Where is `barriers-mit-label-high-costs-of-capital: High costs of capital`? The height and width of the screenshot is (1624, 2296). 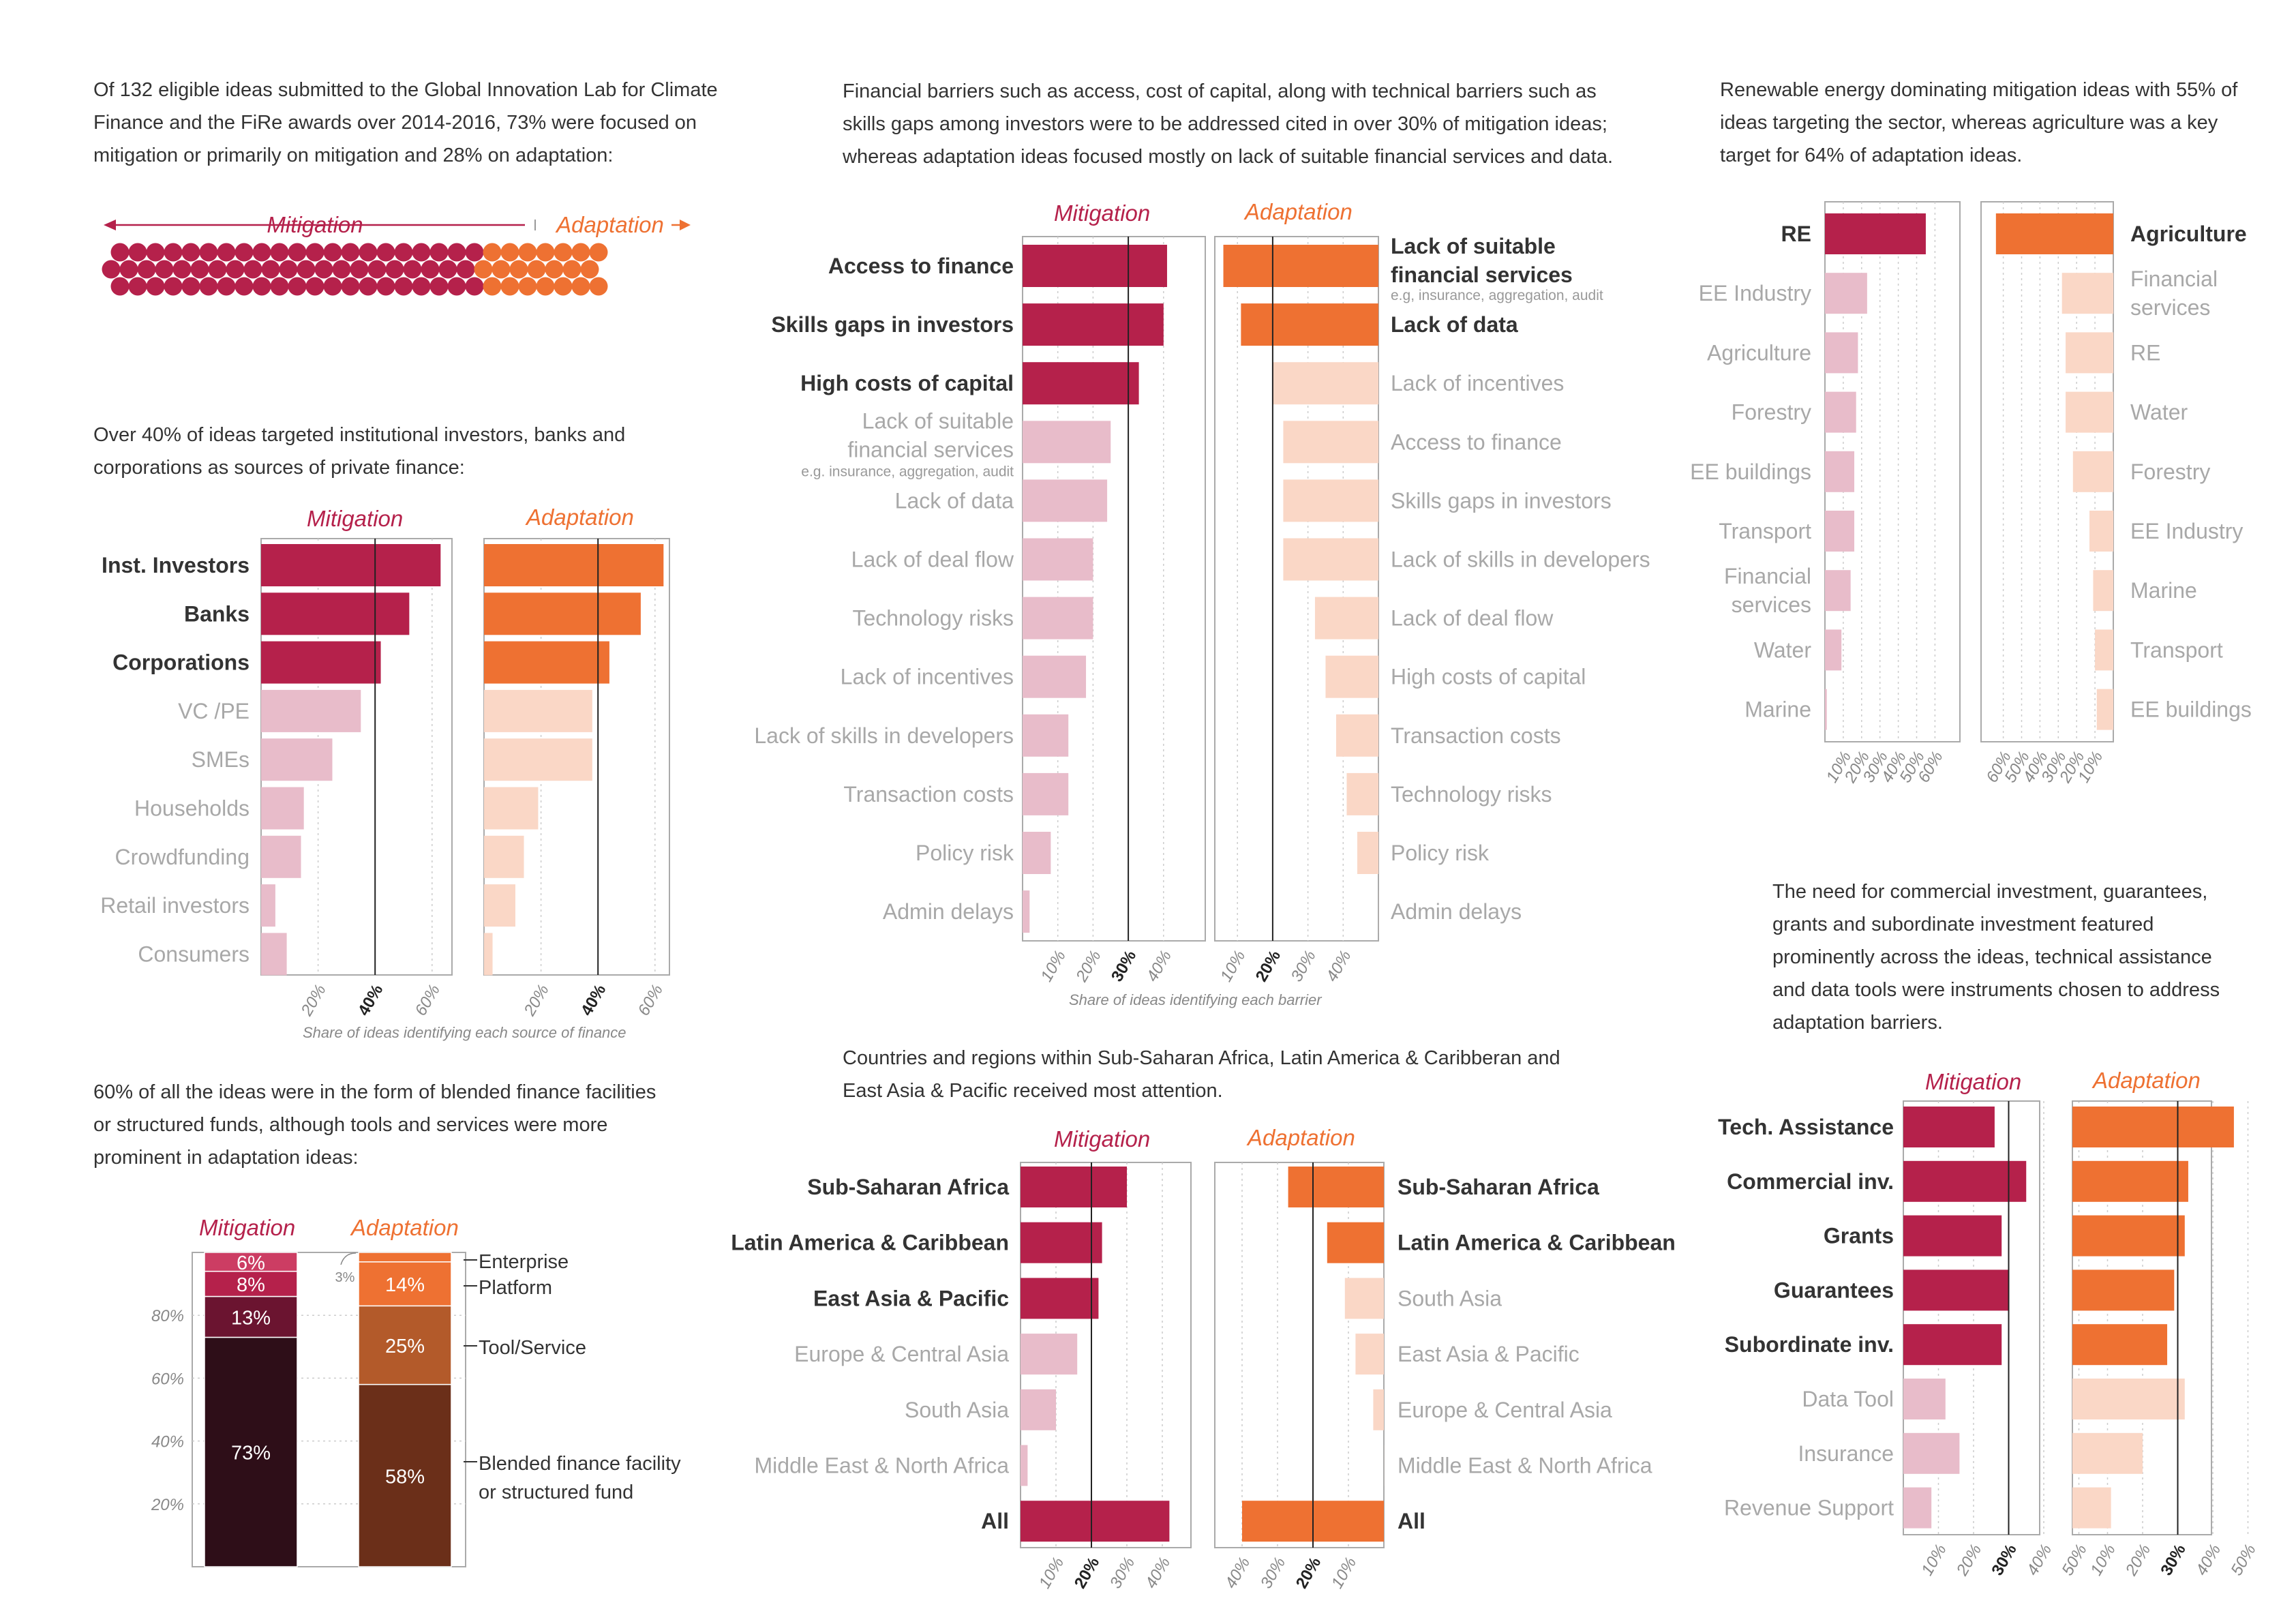
barriers-mit-label-high-costs-of-capital: High costs of capital is located at coordinates (907, 383).